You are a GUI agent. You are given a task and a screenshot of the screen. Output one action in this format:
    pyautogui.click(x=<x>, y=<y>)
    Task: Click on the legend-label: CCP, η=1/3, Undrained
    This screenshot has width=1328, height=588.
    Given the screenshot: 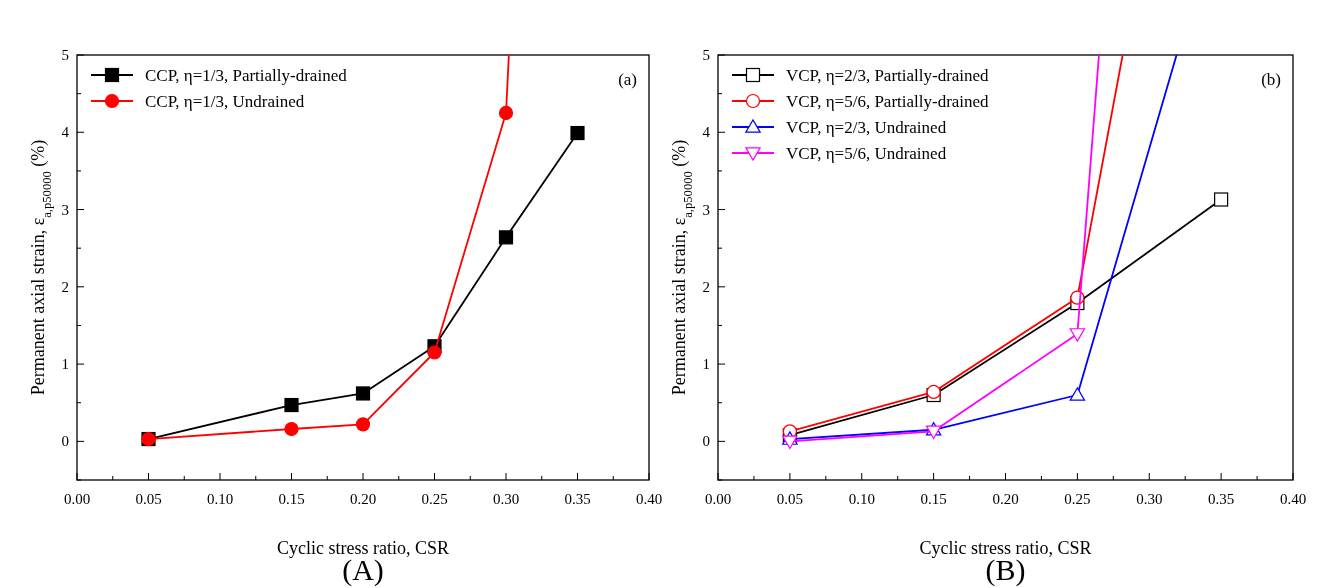 What is the action you would take?
    pyautogui.click(x=225, y=101)
    